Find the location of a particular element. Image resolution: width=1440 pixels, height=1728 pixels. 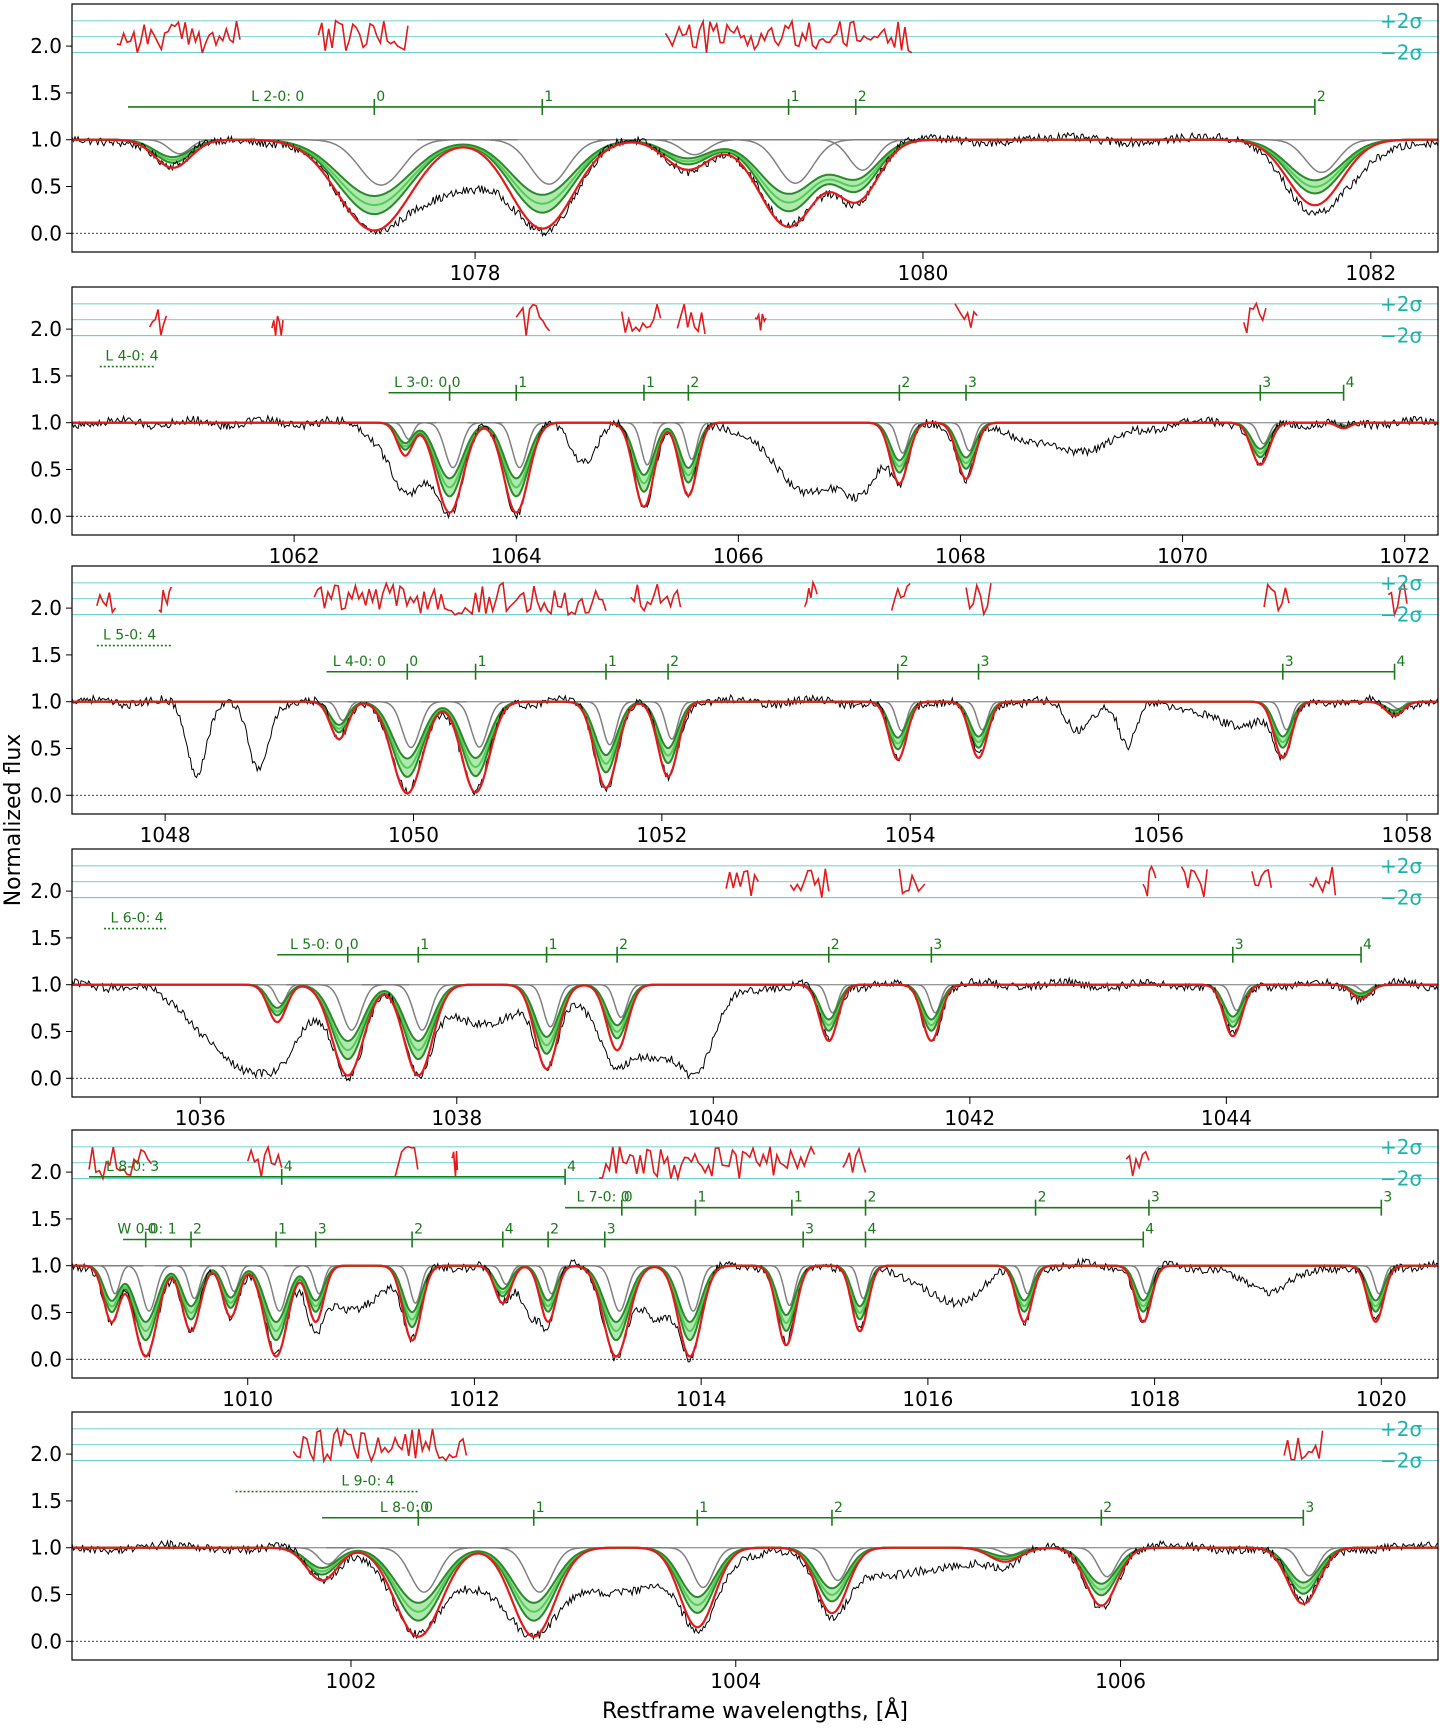

transition-series-label: L 4-0: 4 is located at coordinates (131, 357).